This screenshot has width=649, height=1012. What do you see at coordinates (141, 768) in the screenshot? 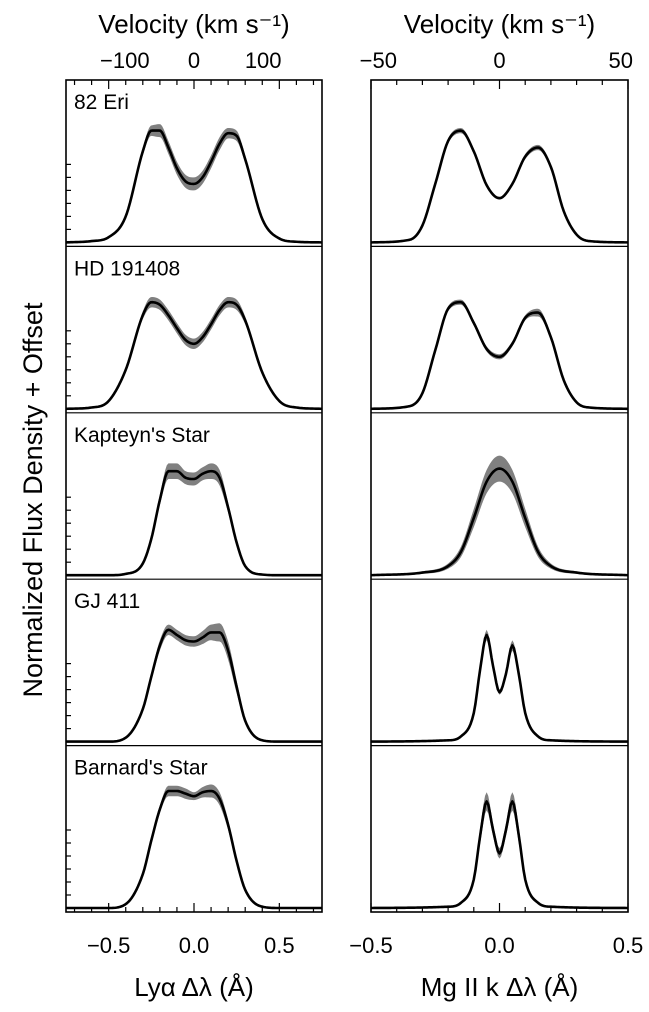
I see `star-label-barnard-s-star: Barnard's Star` at bounding box center [141, 768].